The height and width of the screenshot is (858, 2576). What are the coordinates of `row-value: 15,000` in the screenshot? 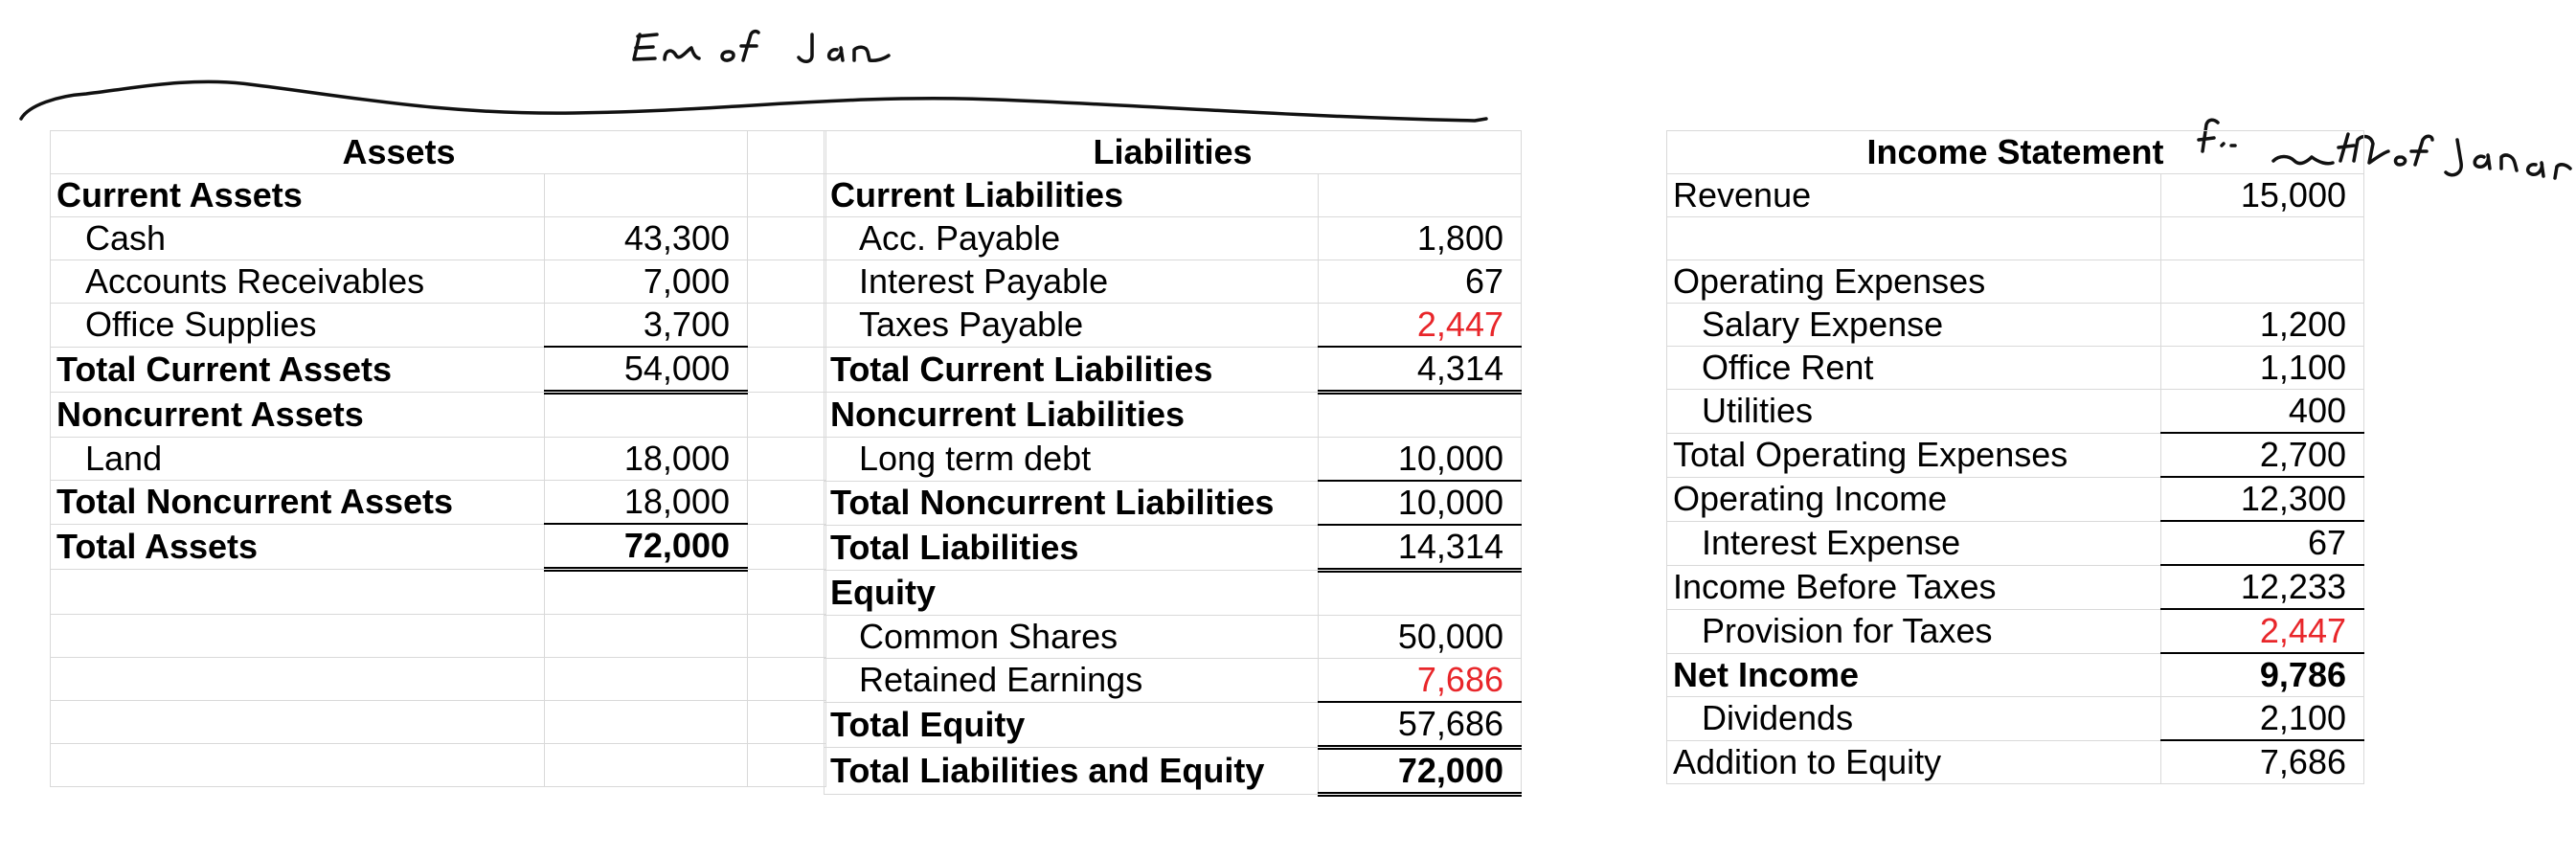 It's located at (2262, 195).